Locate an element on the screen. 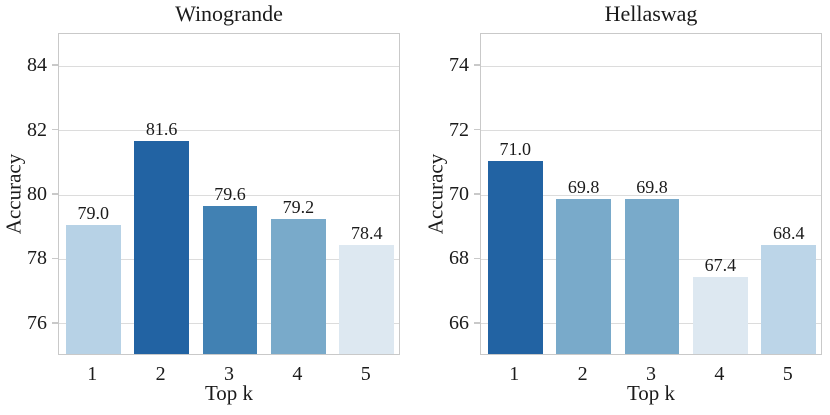 This screenshot has width=830, height=415. bar-value-label: 79.2 is located at coordinates (298, 206).